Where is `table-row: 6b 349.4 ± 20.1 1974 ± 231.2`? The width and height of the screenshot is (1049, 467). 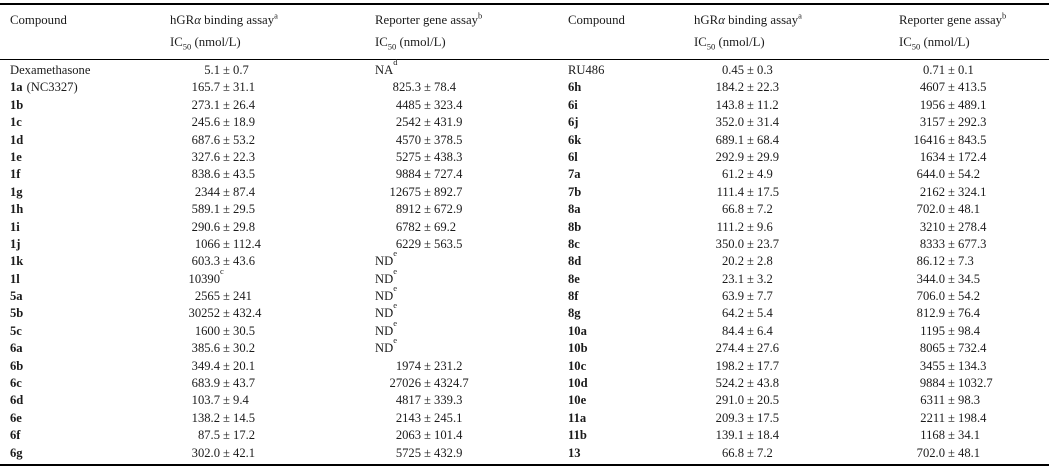
table-row: 6b 349.4 ± 20.1 1974 ± 231.2 is located at coordinates (262, 366).